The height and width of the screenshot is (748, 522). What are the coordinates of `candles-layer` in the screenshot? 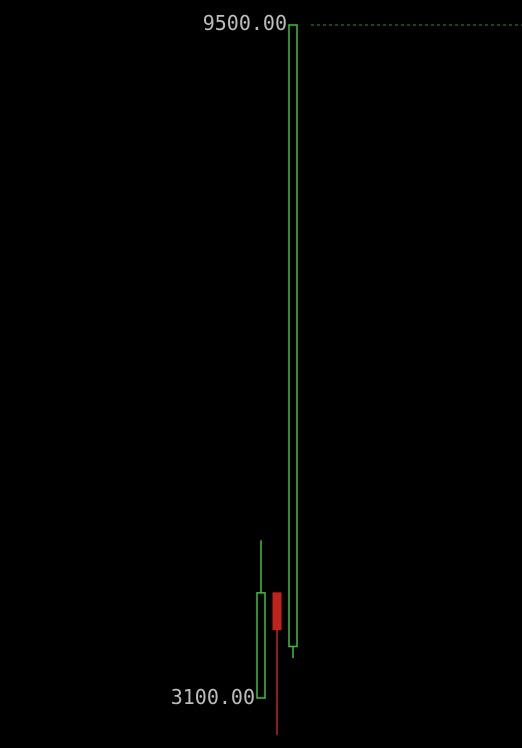 It's located at (277, 379).